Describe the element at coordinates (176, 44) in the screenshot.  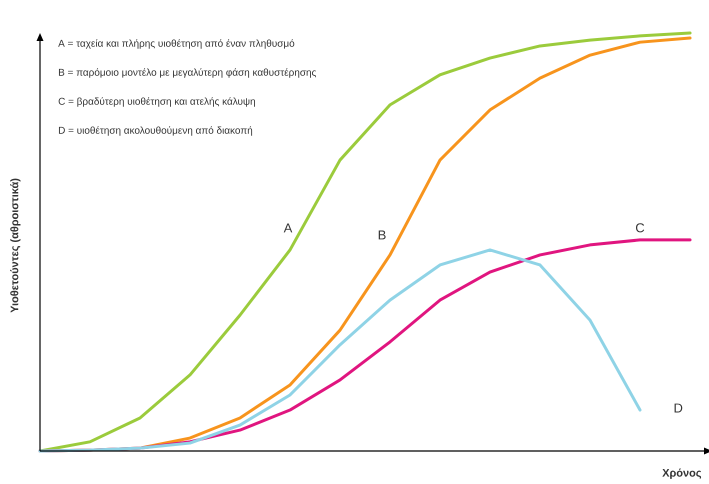
I see `annotation: A = ταχεία και πλήρης υιοθέτηση από έναν πληθυσμό` at that location.